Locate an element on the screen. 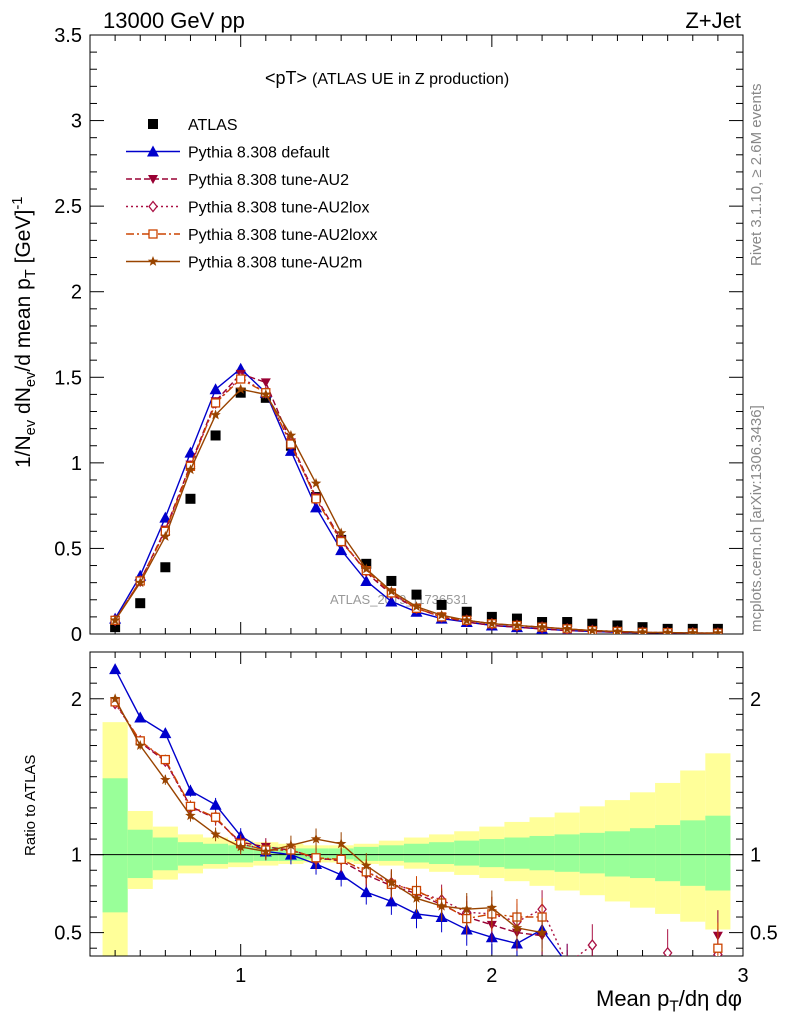 Image resolution: width=786 pixels, height=1024 pixels. y-tick-label: 3.5 is located at coordinates (68, 36).